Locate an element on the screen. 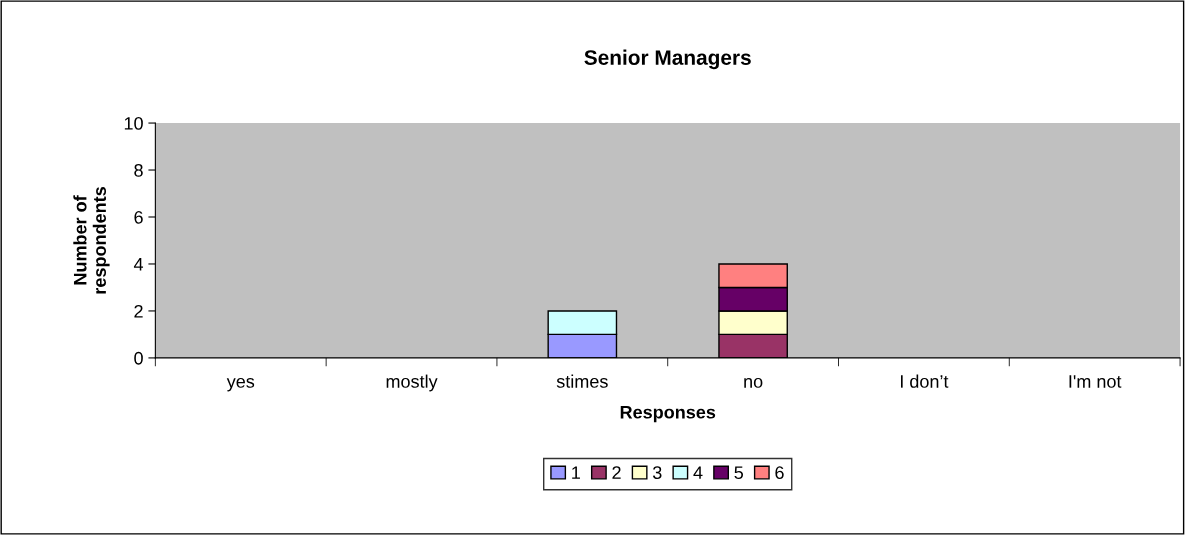  x-tick-label: I'm not is located at coordinates (1095, 381).